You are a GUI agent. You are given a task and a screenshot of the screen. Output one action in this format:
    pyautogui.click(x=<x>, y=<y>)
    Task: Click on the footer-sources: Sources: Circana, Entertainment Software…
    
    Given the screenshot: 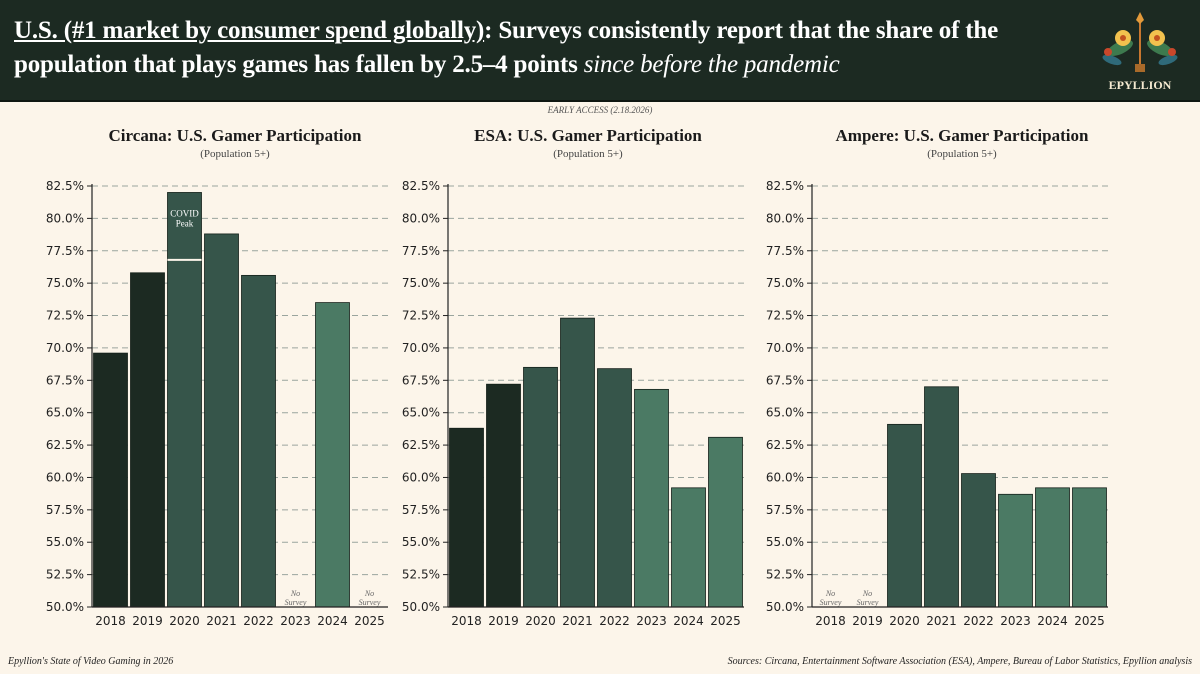 What is the action you would take?
    pyautogui.click(x=959, y=661)
    